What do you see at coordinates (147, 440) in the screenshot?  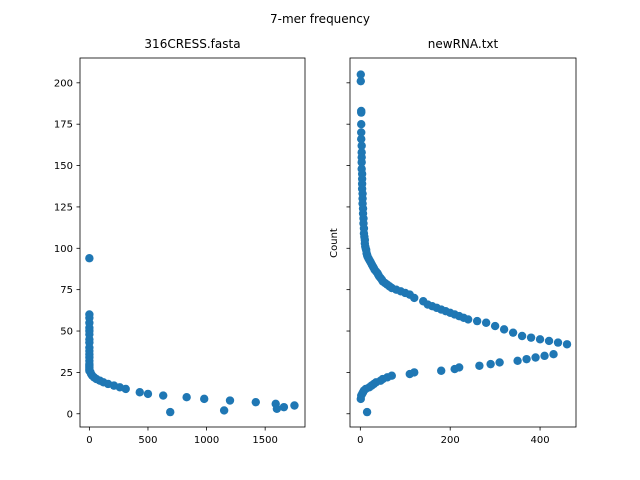 I see `x-tick-label: 500` at bounding box center [147, 440].